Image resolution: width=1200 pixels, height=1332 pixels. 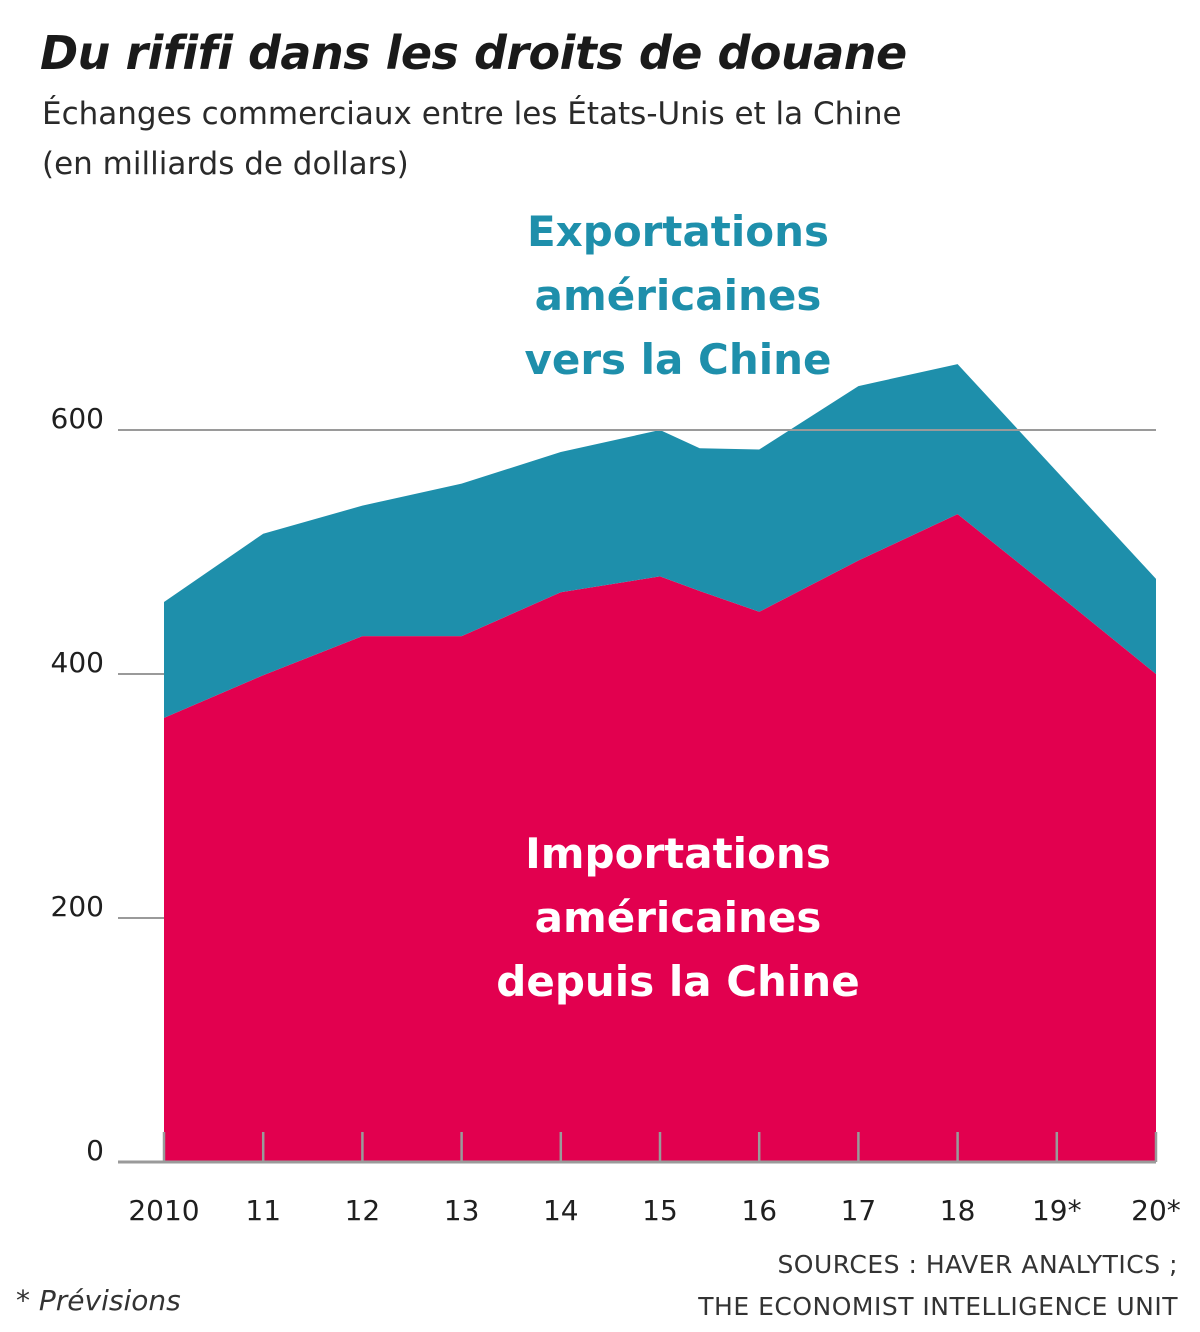 I want to click on x-tick-label: 18, so click(x=958, y=1210).